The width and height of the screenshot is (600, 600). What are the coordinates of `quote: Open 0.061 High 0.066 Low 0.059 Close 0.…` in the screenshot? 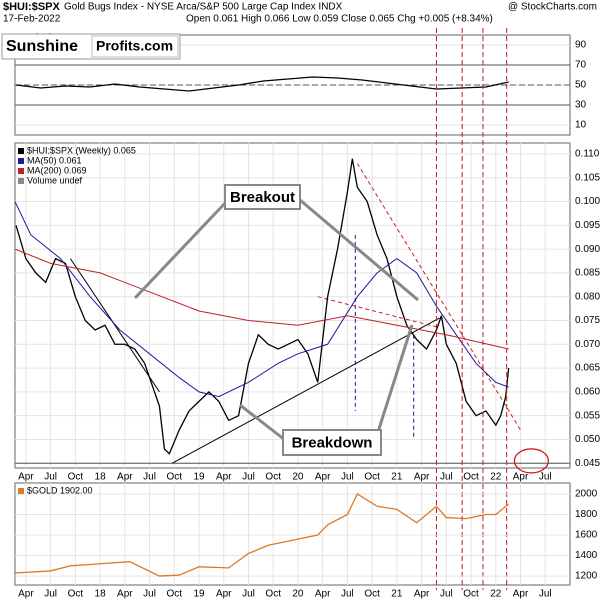 It's located at (339, 19).